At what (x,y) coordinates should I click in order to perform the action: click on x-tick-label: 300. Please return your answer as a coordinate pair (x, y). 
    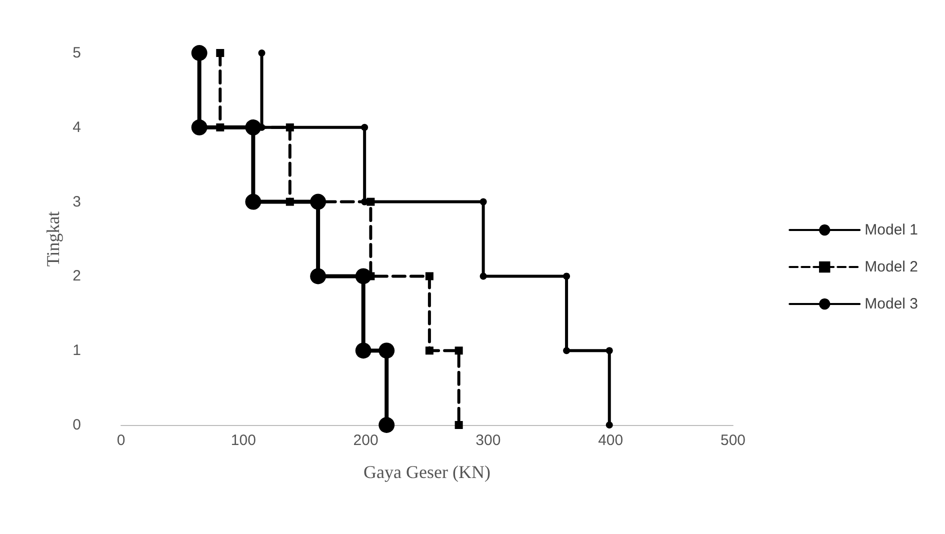
    Looking at the image, I should click on (488, 440).